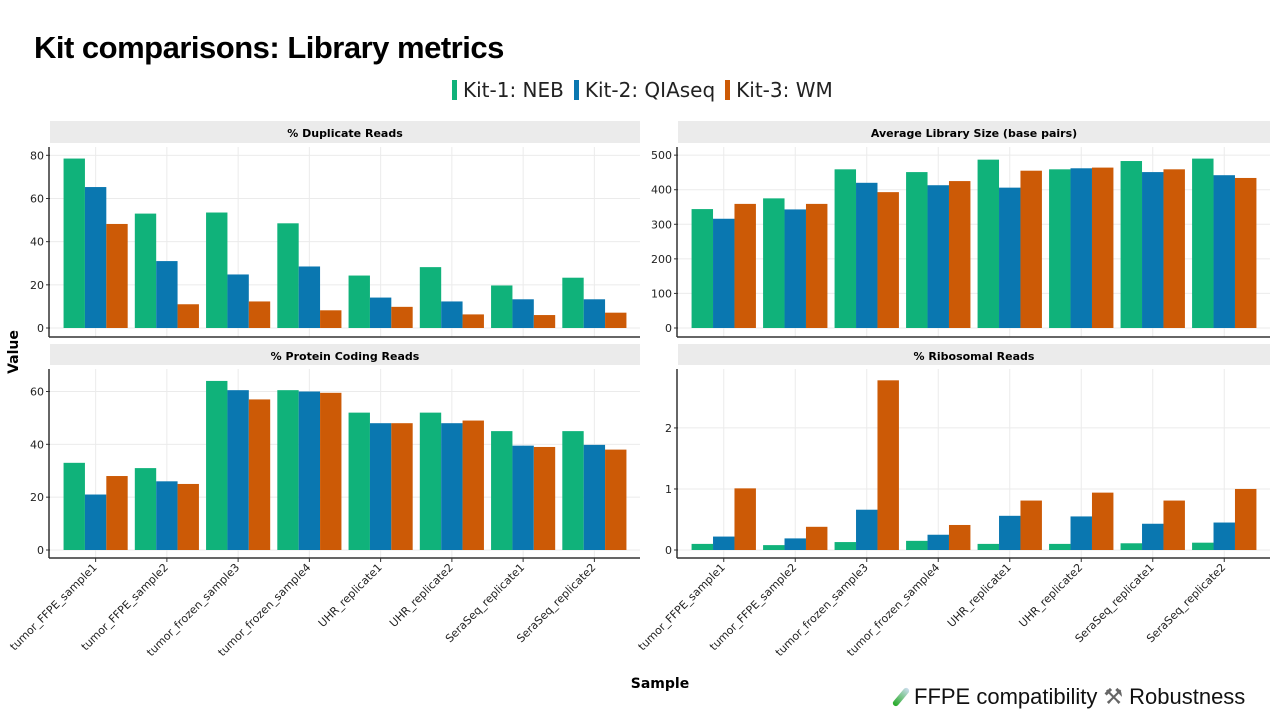  I want to click on legend-swatch, so click(728, 90).